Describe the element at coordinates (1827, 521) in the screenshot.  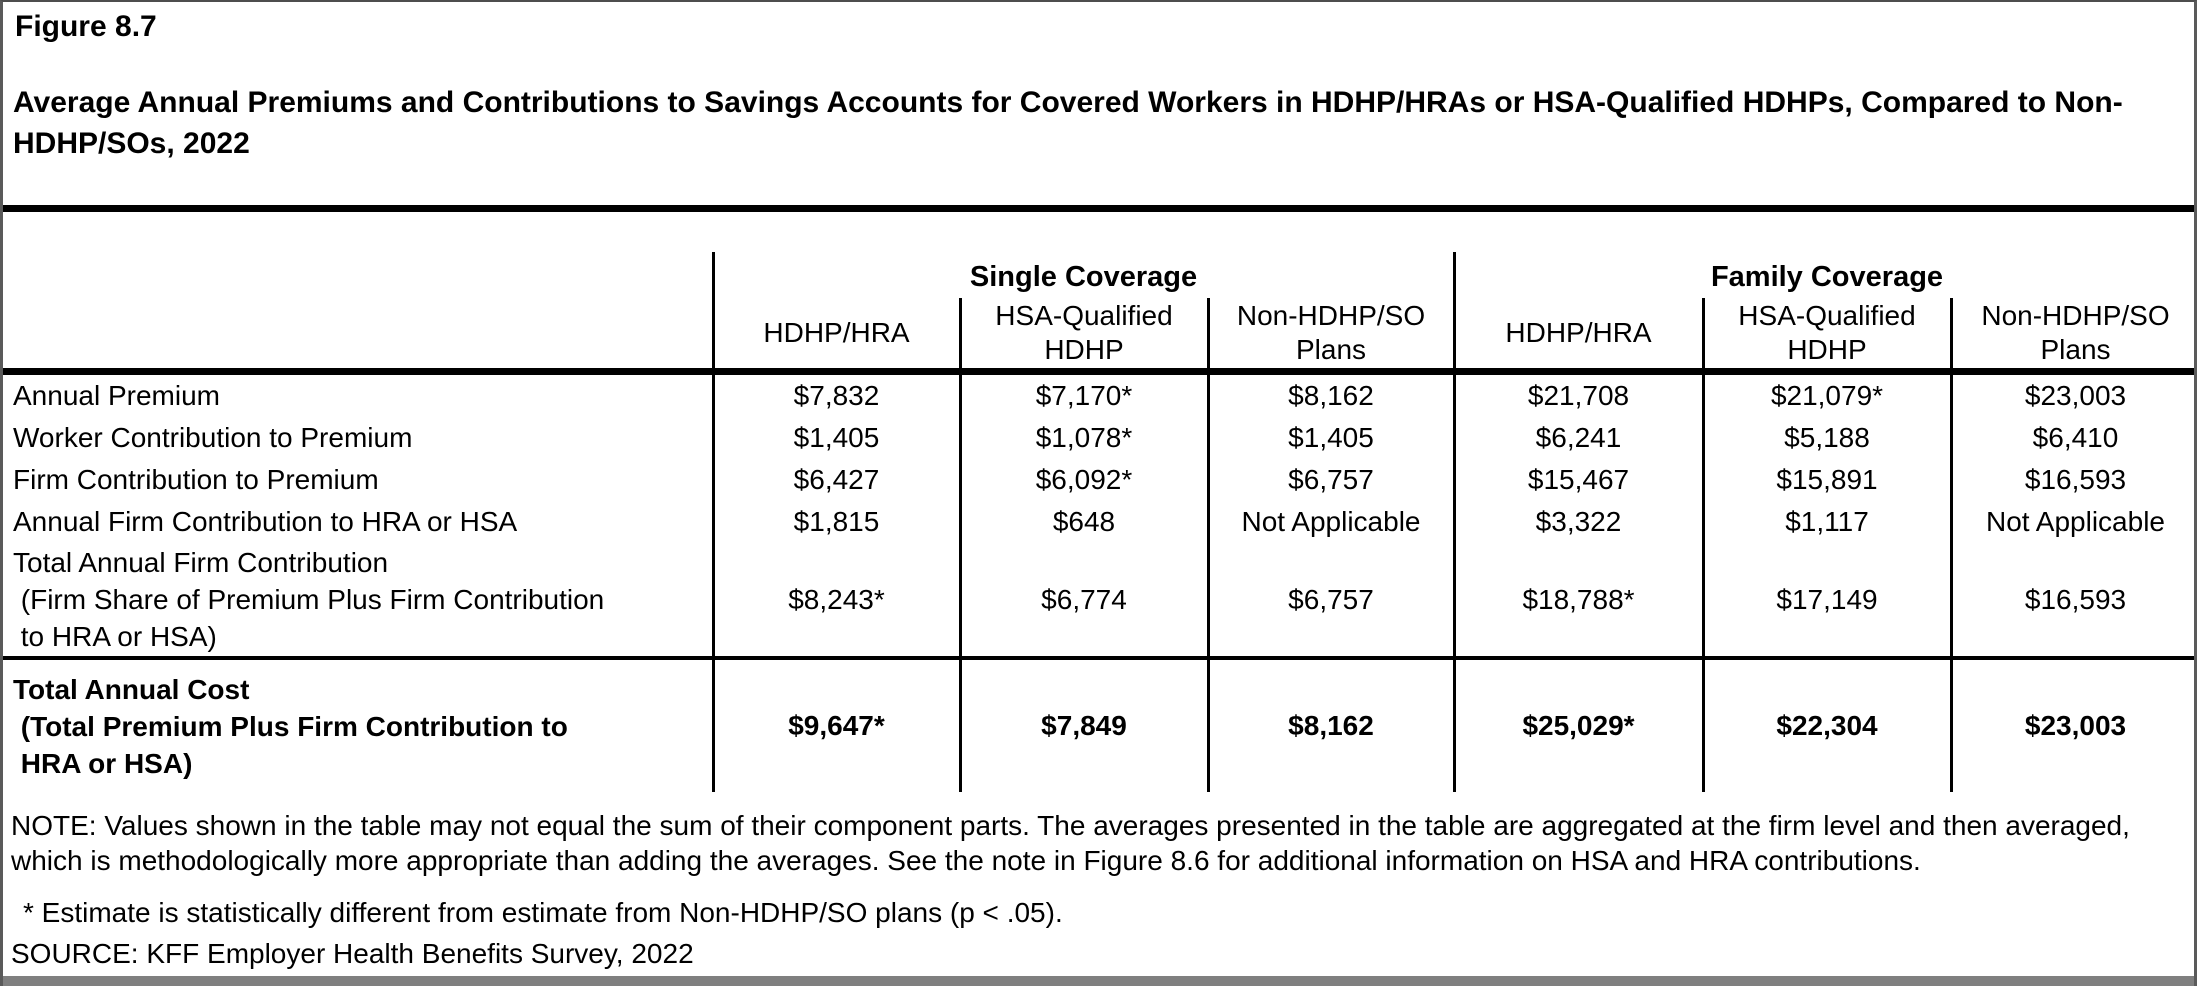
I see `value-cell: $1,117` at that location.